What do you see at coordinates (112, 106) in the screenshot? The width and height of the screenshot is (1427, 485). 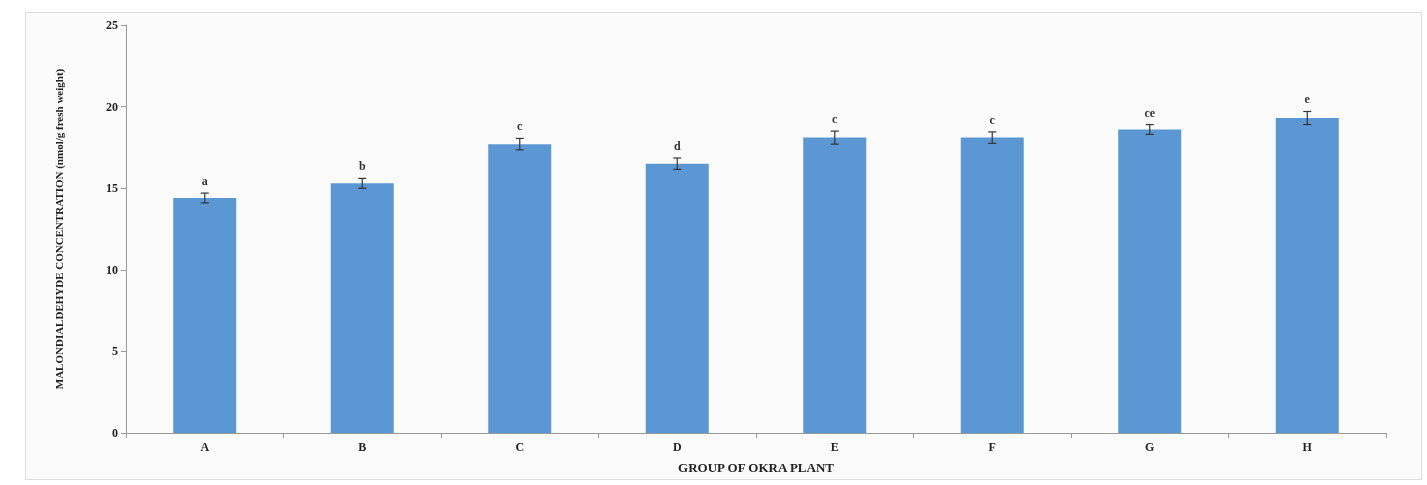 I see `y-tick-label: 20` at bounding box center [112, 106].